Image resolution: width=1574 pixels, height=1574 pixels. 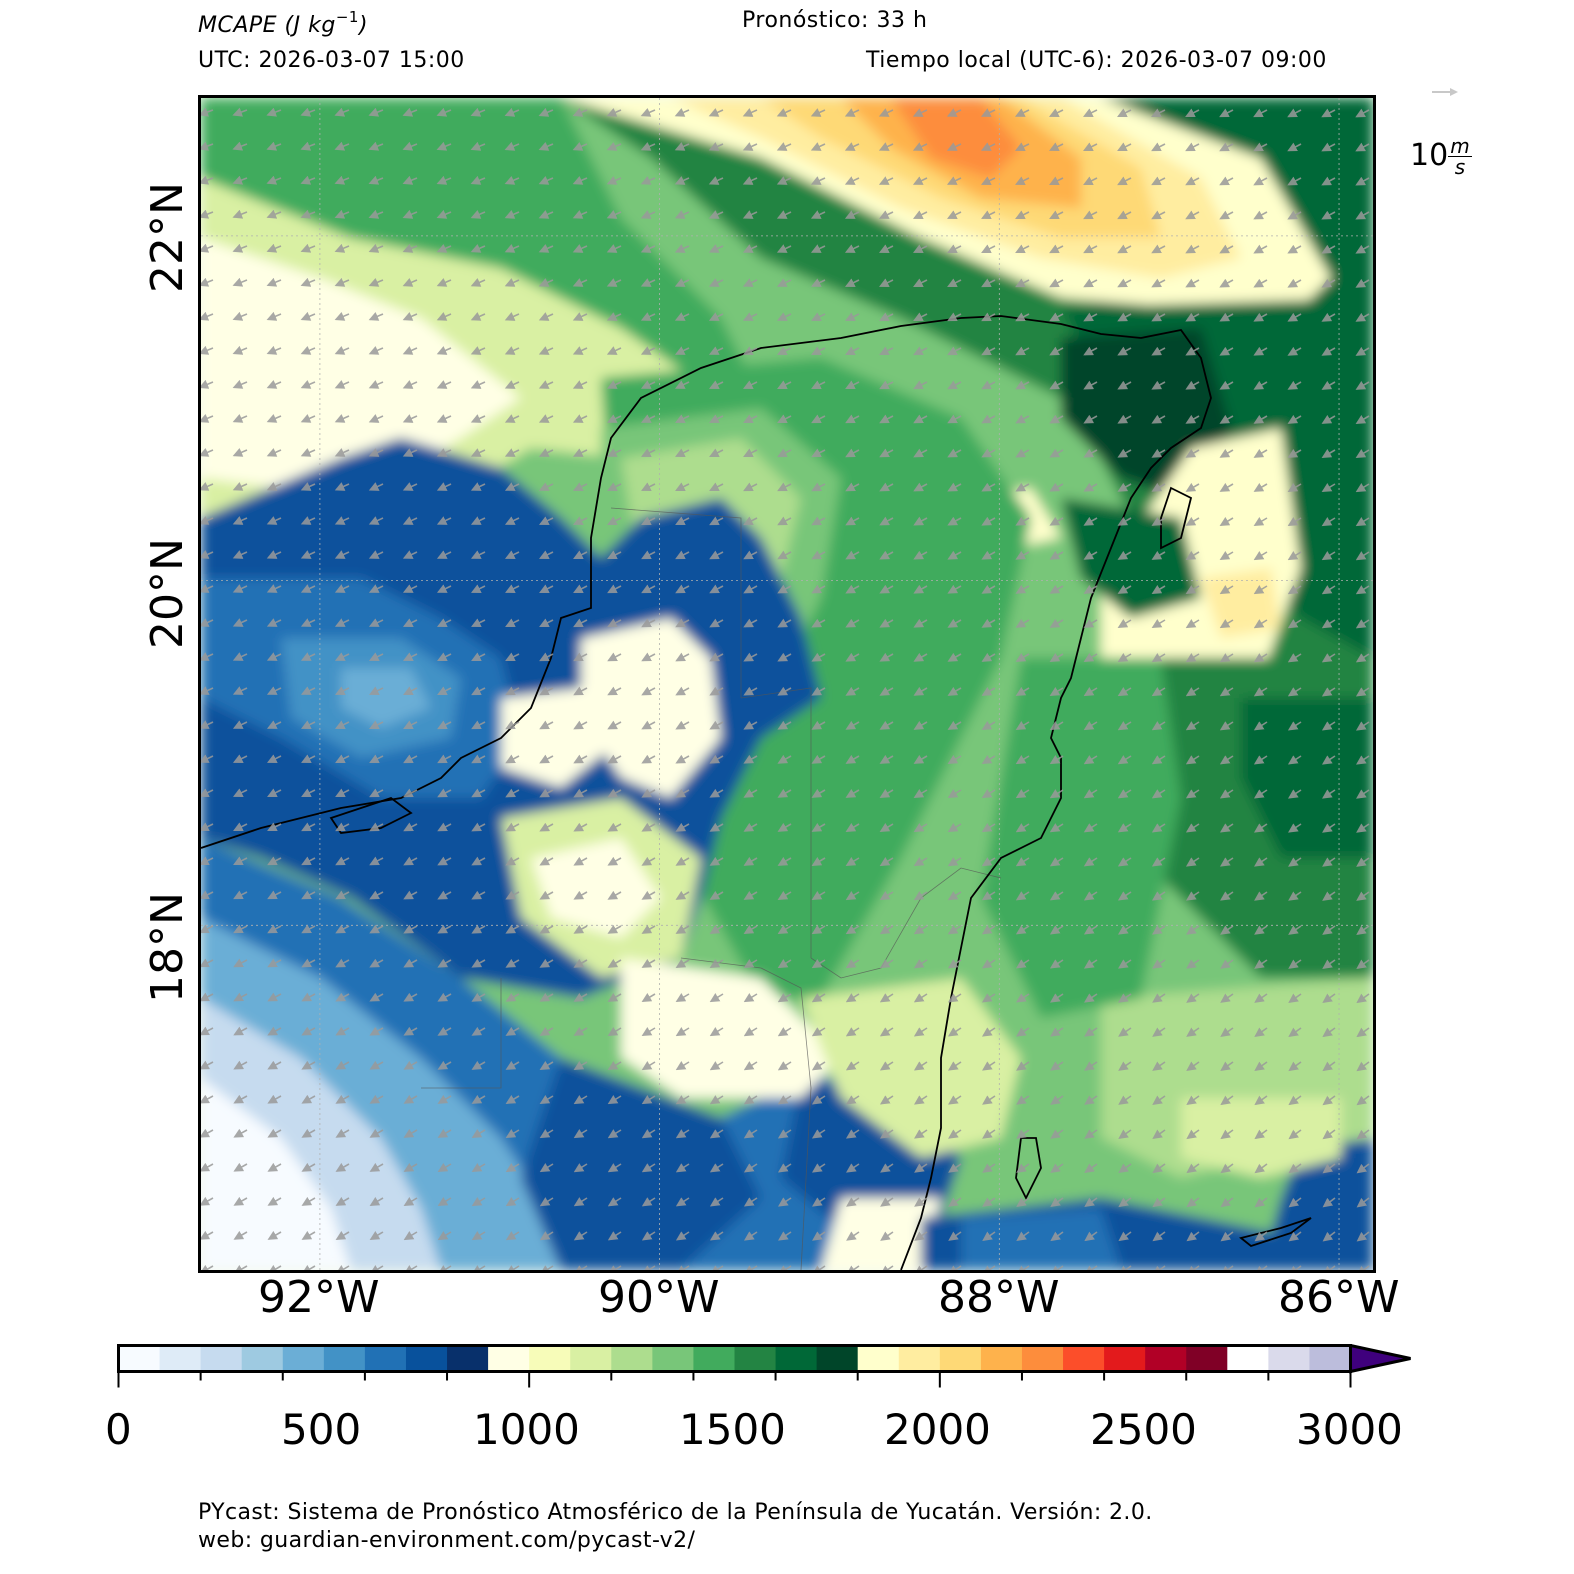 I want to click on footer-web: web: guardian-environment.com/pycast-v2/, so click(x=447, y=1540).